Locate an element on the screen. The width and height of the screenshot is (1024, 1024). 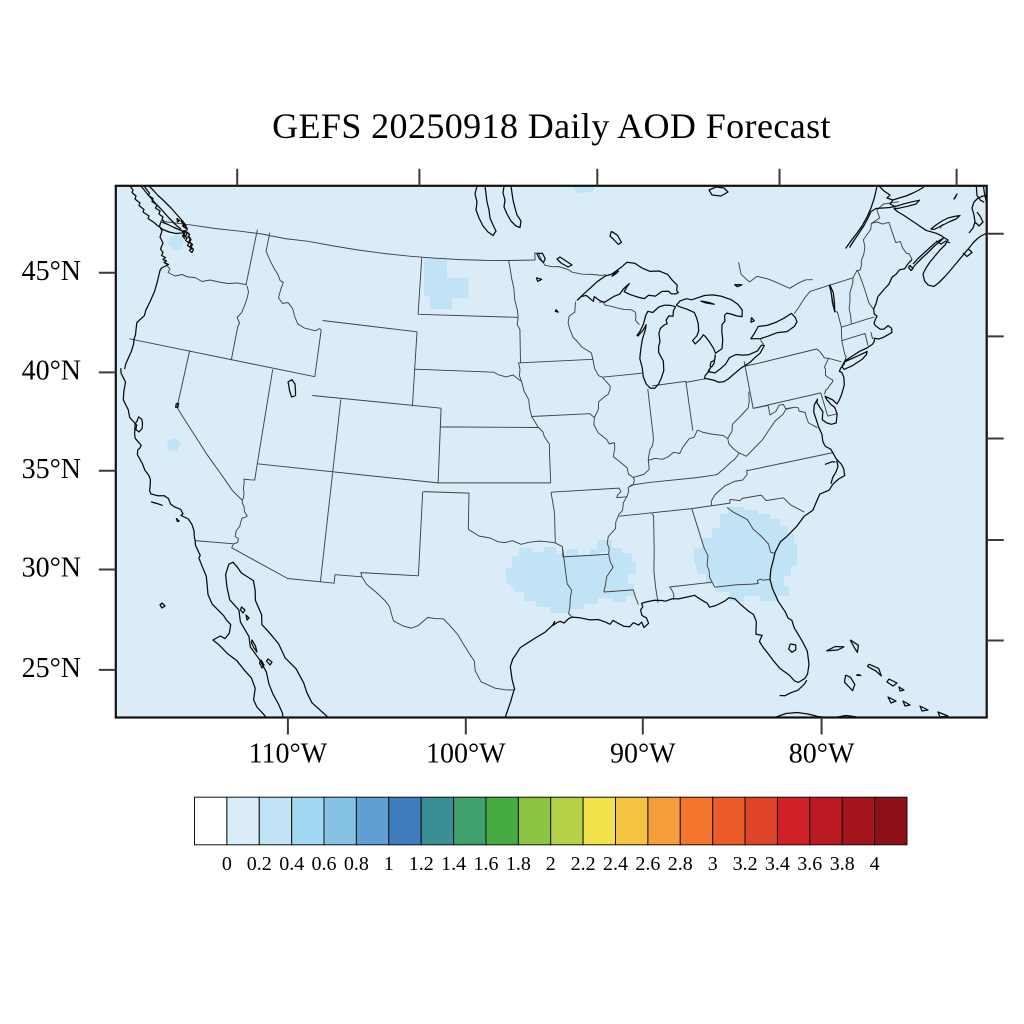
svg-text: 3.6 is located at coordinates (809, 864).